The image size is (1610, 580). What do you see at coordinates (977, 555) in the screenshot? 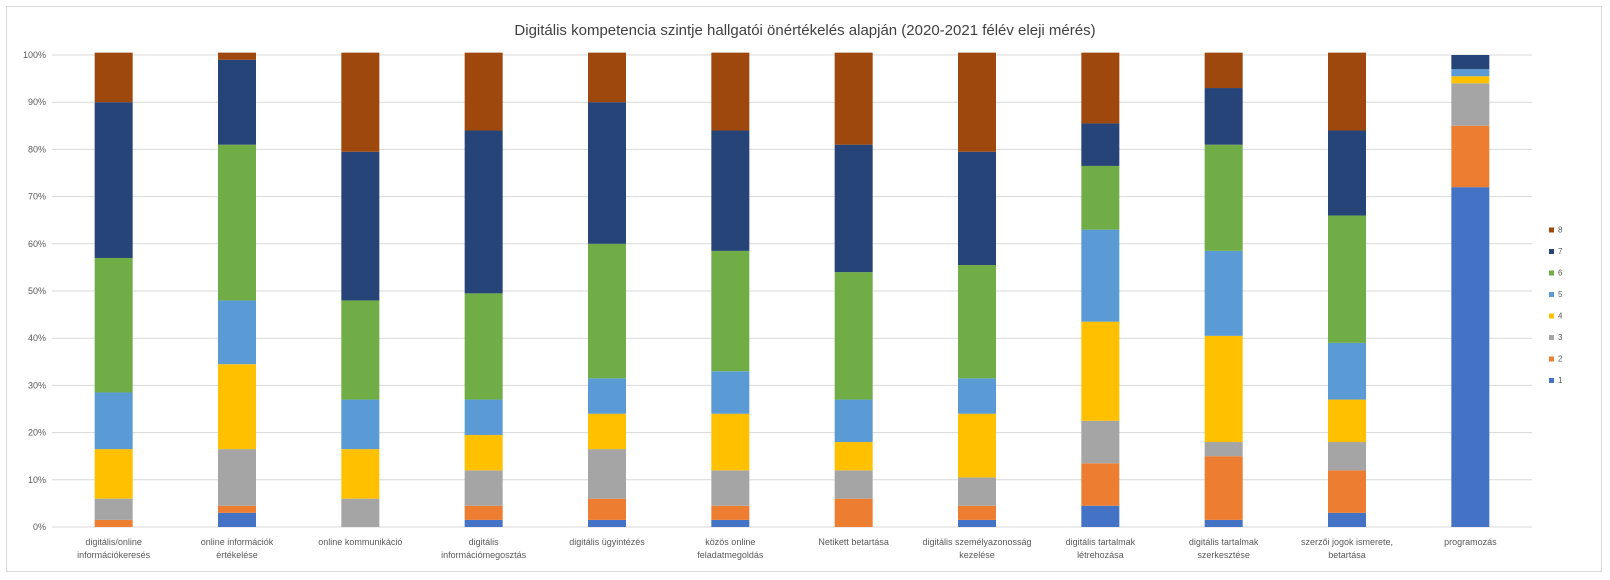
I see `x-tick-label: kezelése` at bounding box center [977, 555].